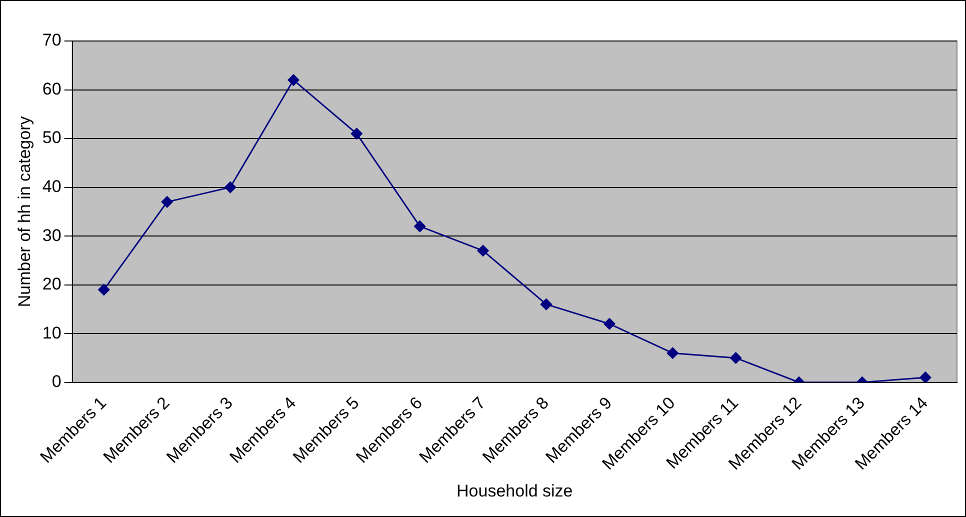  Describe the element at coordinates (52, 138) in the screenshot. I see `y-tick-label: 50` at that location.